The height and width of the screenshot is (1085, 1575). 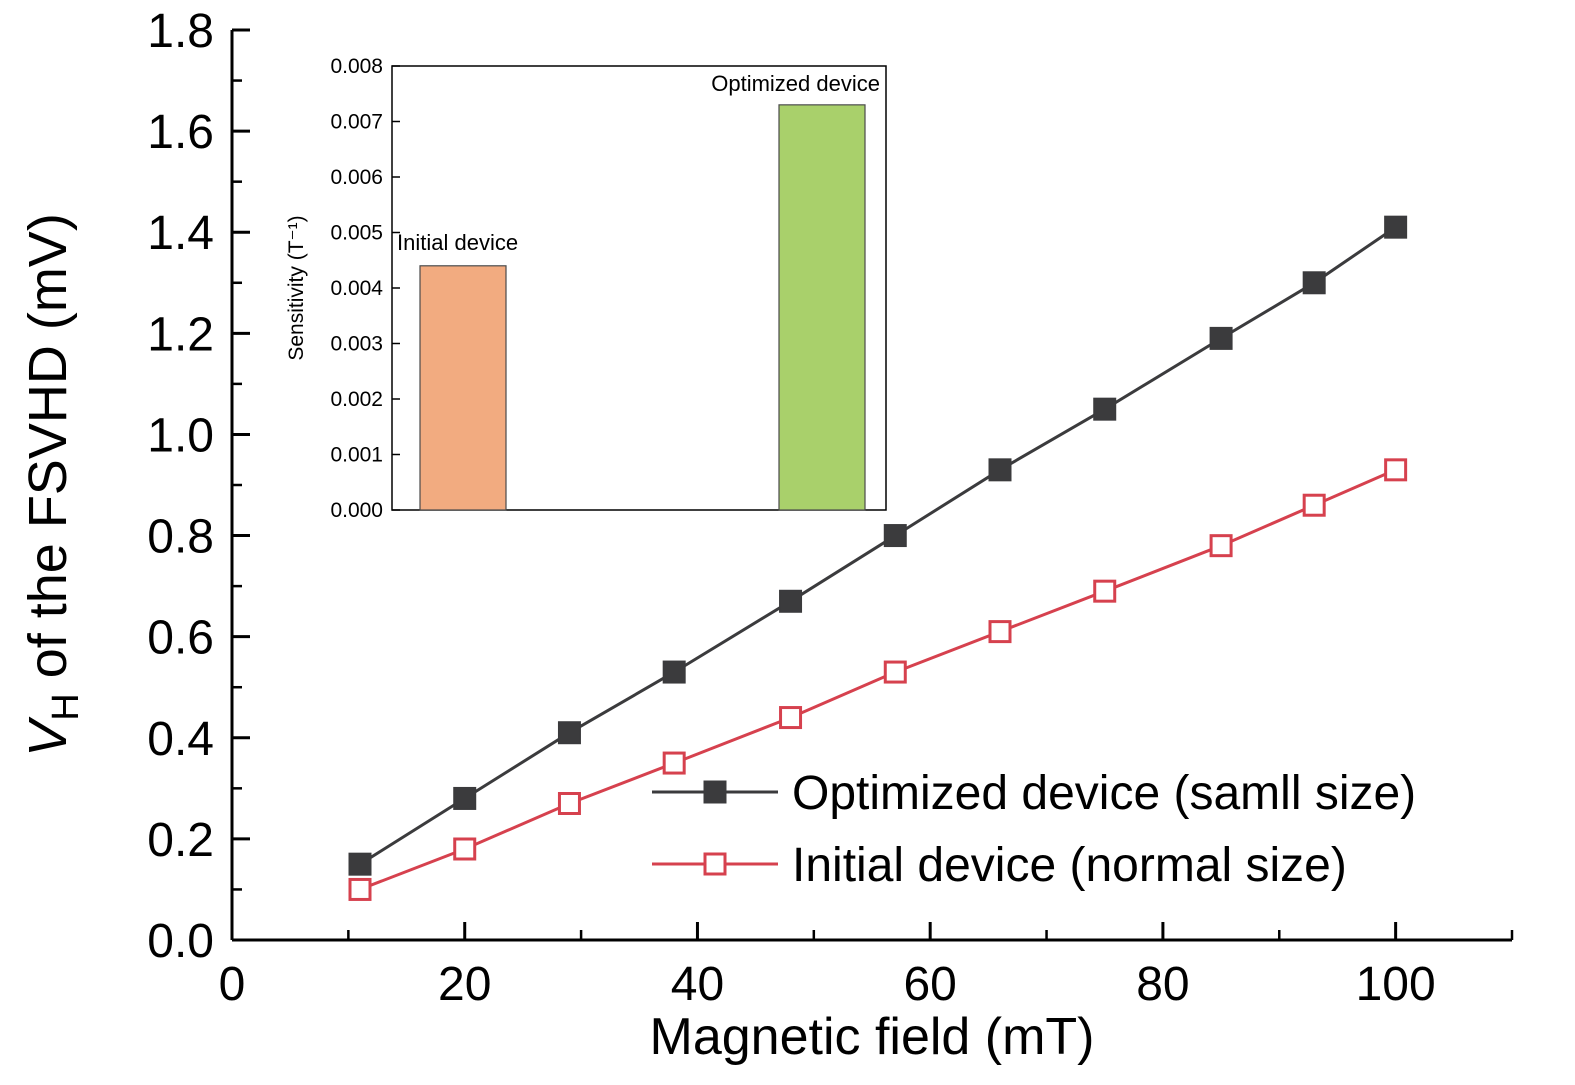 What do you see at coordinates (296, 287) in the screenshot?
I see `inset-y-axis-label: Sensitivity (T⁻¹)` at bounding box center [296, 287].